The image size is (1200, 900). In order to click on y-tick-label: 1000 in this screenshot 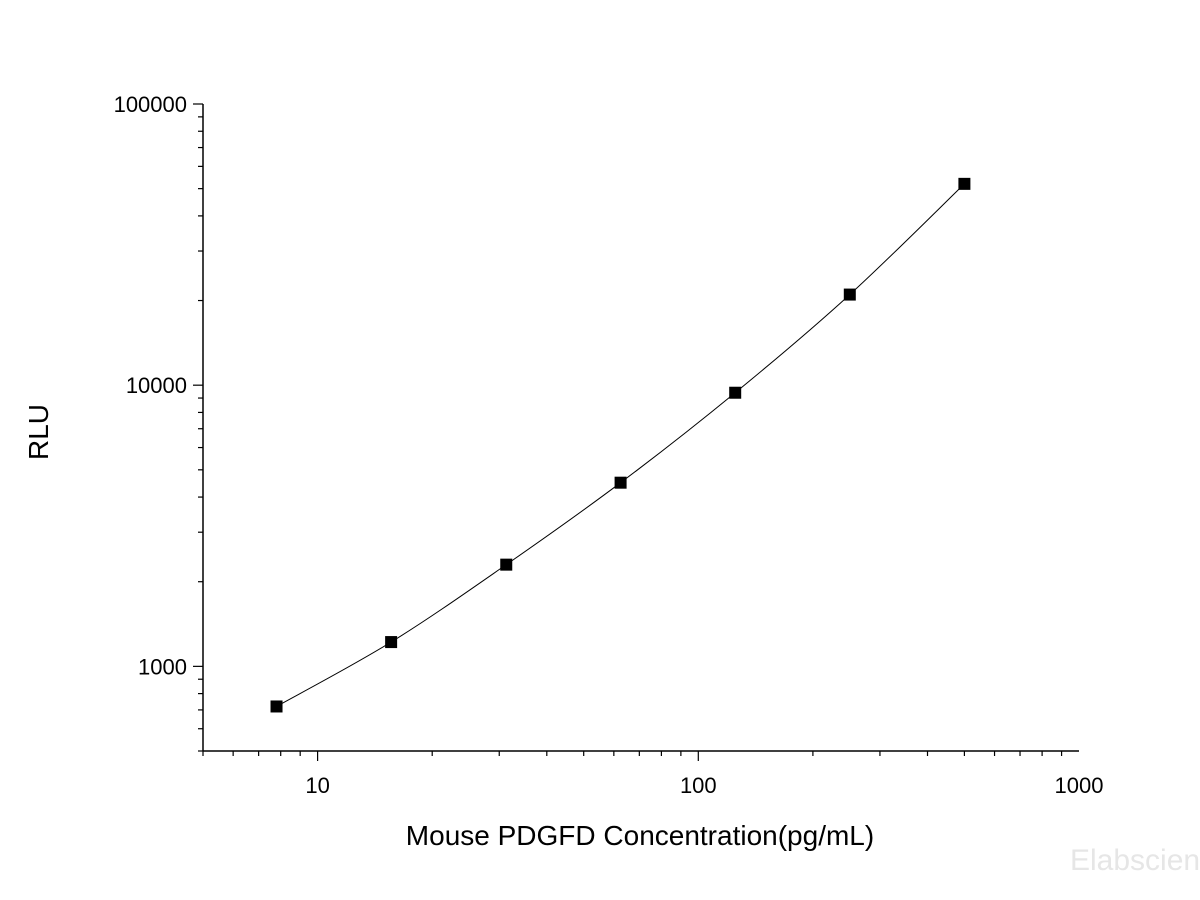, I will do `click(162, 666)`.